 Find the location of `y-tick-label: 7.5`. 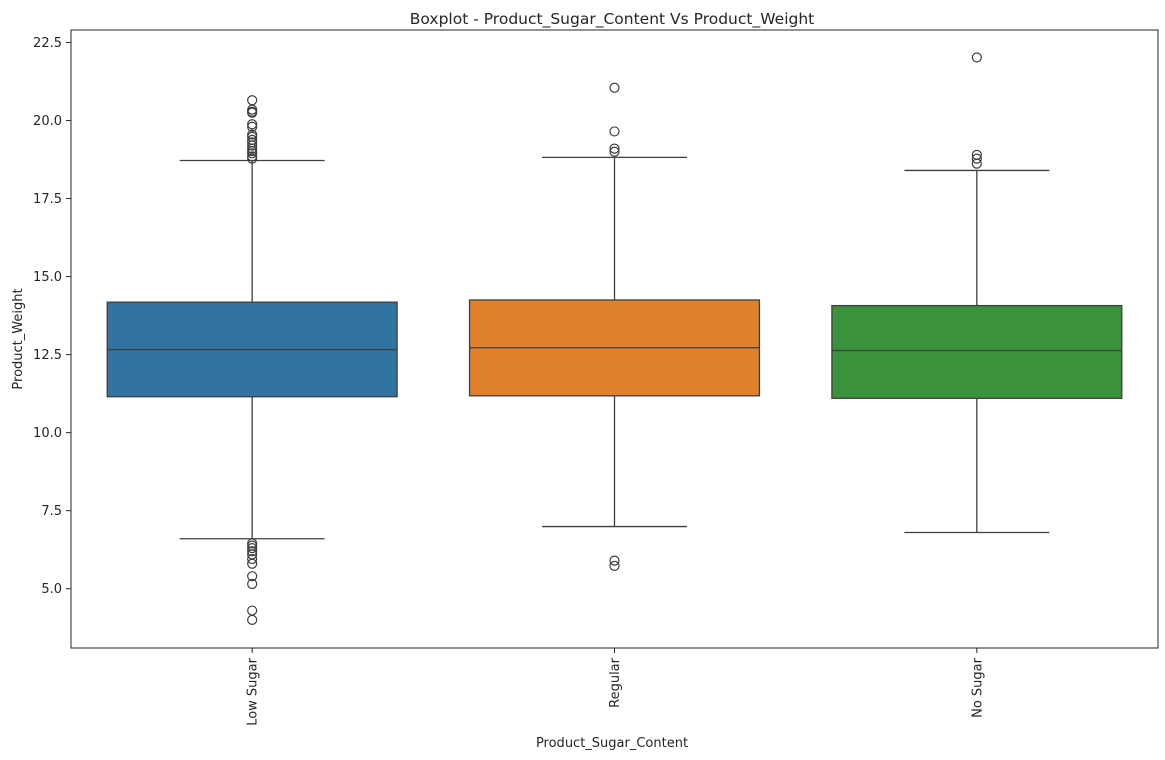

y-tick-label: 7.5 is located at coordinates (51, 511).